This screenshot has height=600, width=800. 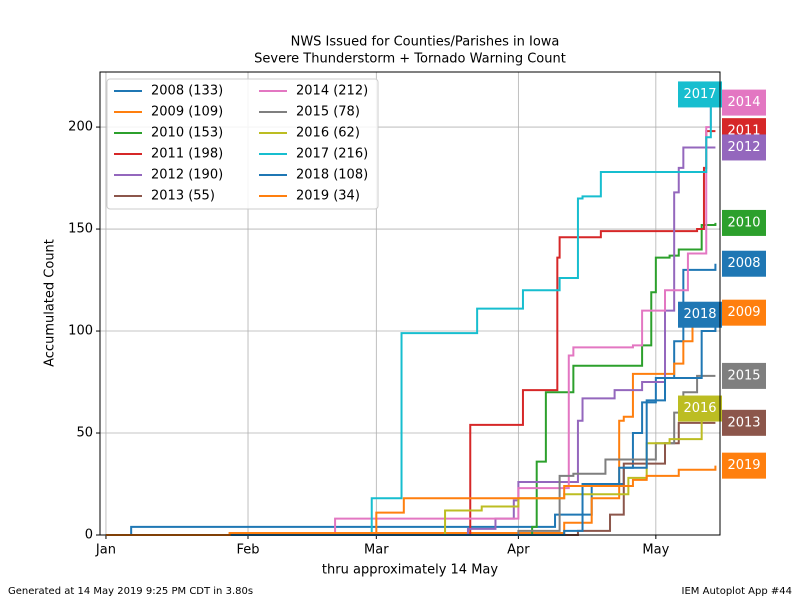 I want to click on y-tick-label: 100, so click(x=80, y=331).